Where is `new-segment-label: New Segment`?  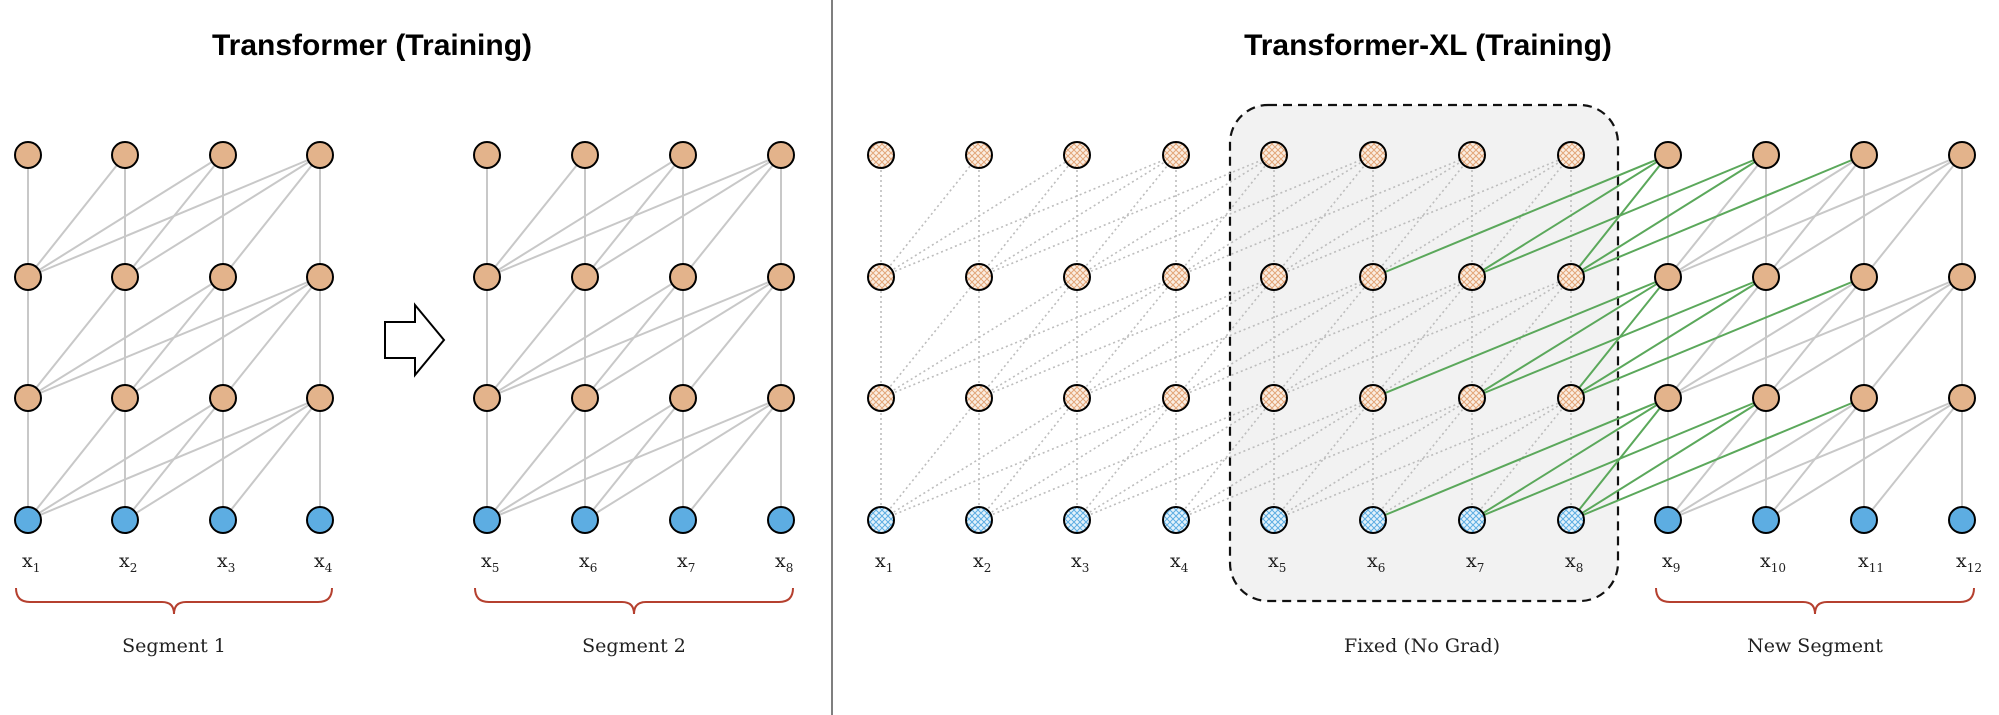
new-segment-label: New Segment is located at coordinates (1815, 646).